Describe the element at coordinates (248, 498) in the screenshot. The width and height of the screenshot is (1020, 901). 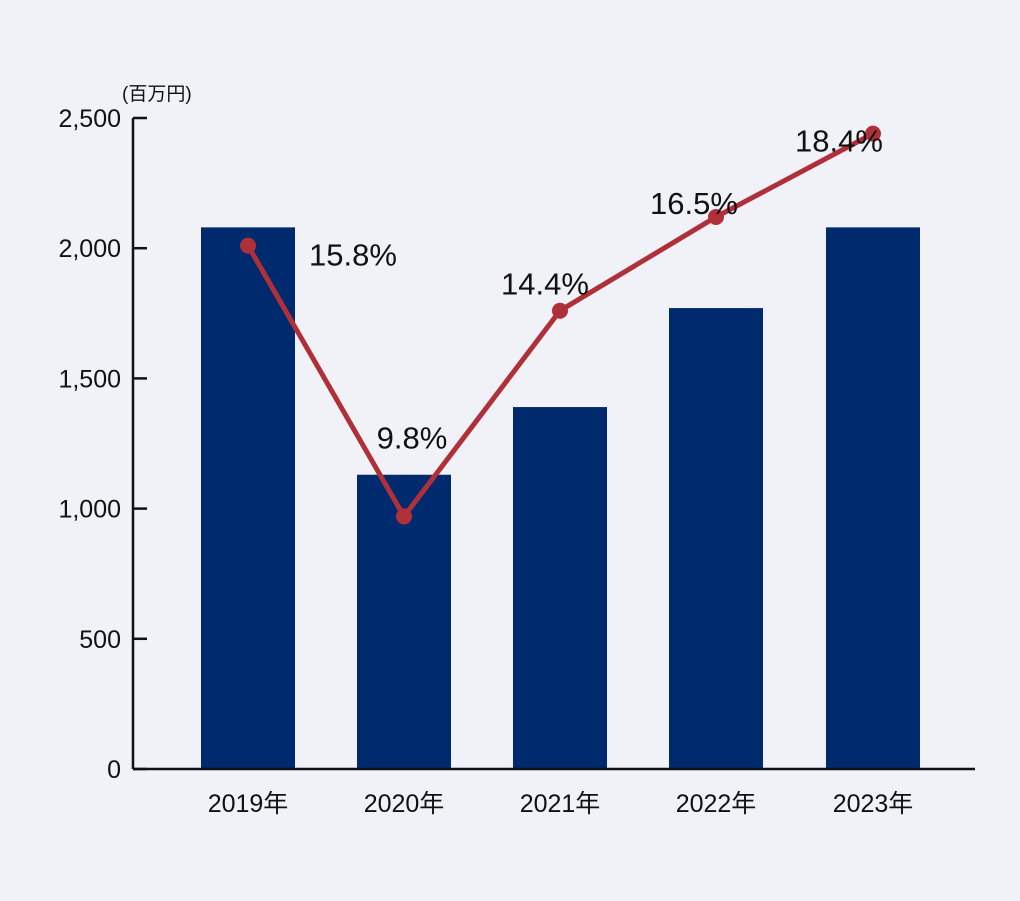
I see `bar-2019` at that location.